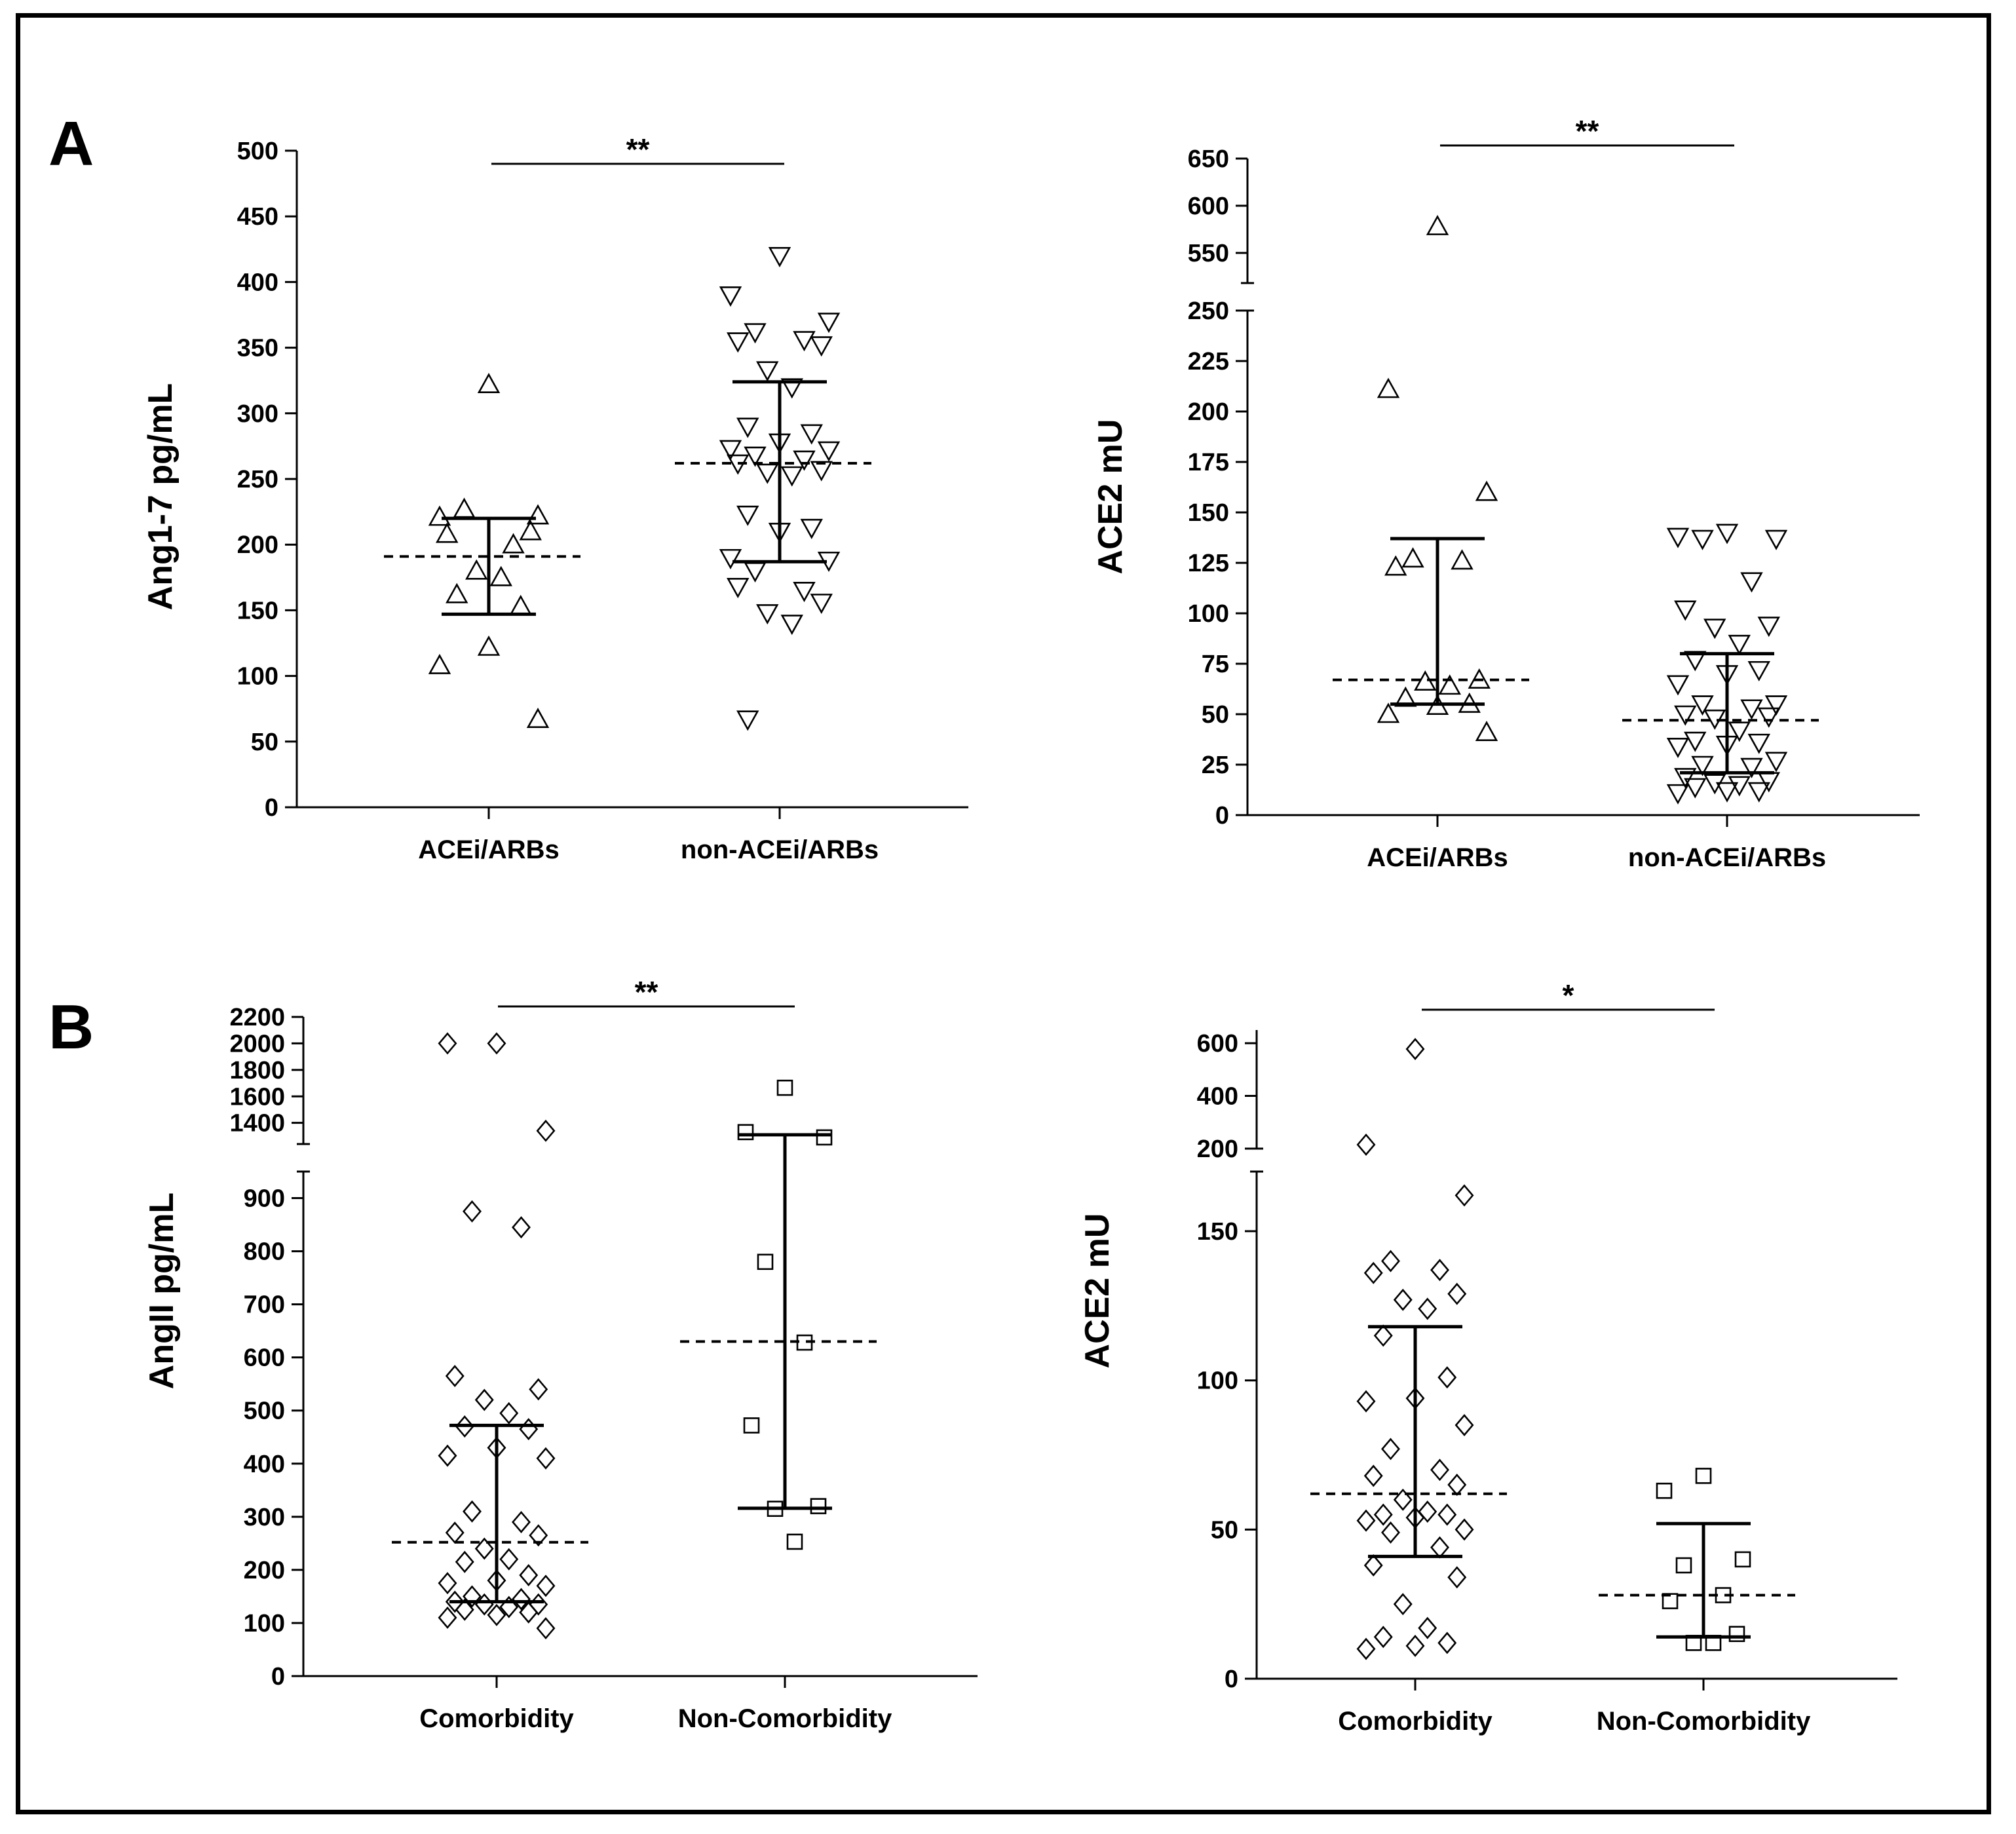  Describe the element at coordinates (1111, 497) in the screenshot. I see `y-axis-title: ACE2 mU` at that location.